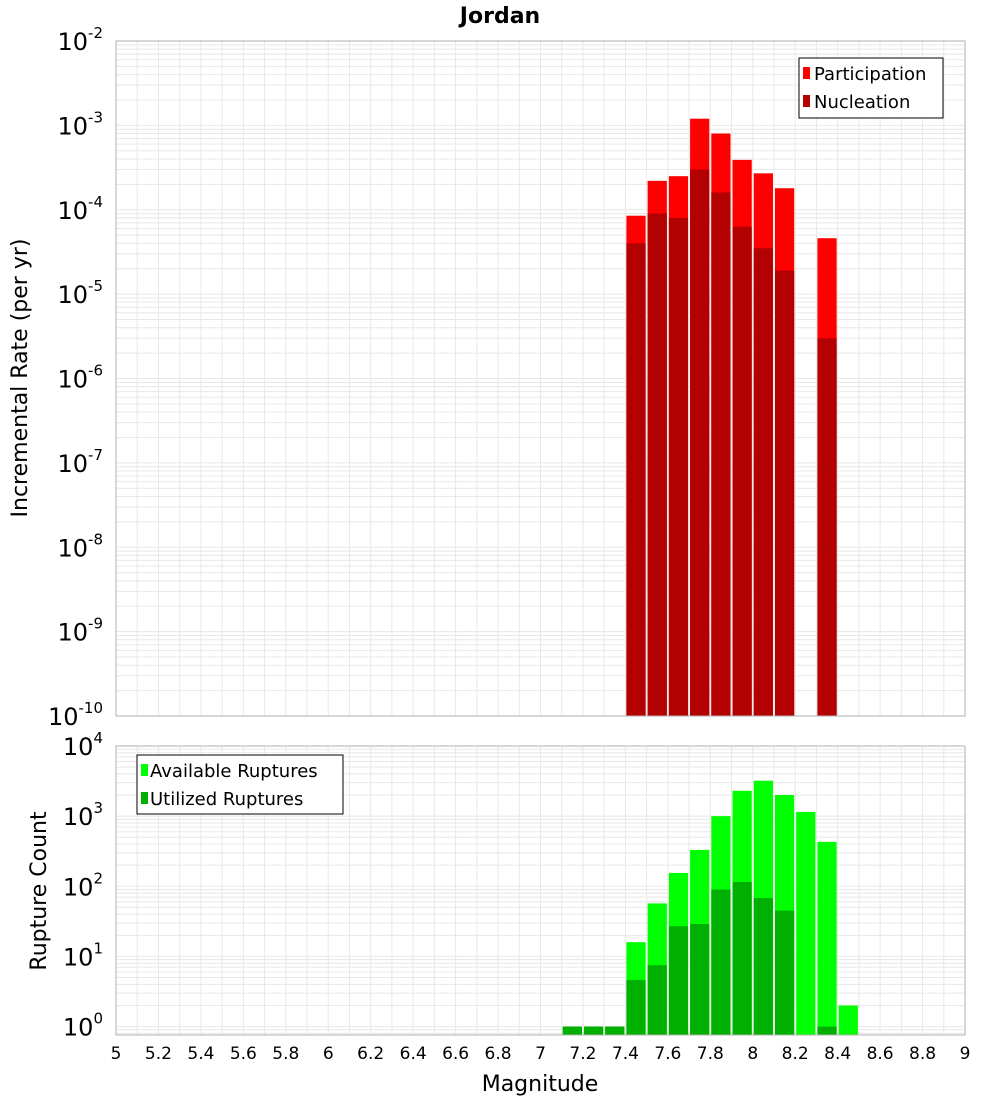 This screenshot has width=1000, height=1104. What do you see at coordinates (499, 16) in the screenshot?
I see `chart-title: Jordan` at bounding box center [499, 16].